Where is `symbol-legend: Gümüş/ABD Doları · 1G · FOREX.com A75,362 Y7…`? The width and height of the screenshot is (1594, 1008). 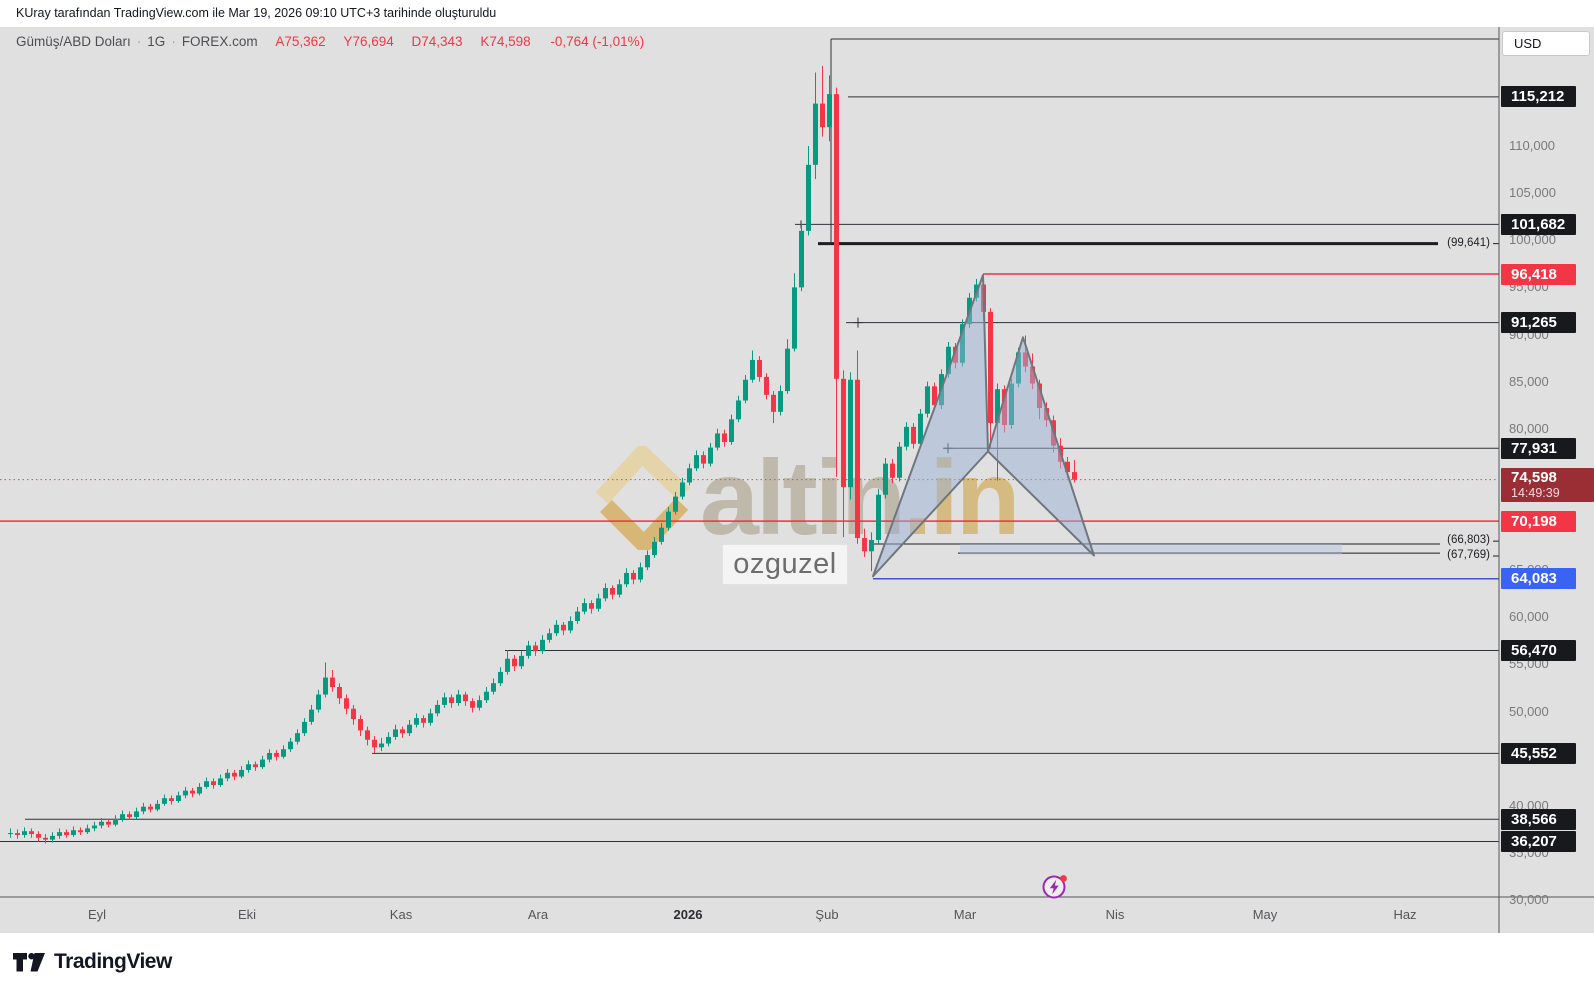
symbol-legend: Gümüş/ABD Doları · 1G · FOREX.com A75,362 Y7… is located at coordinates (330, 41).